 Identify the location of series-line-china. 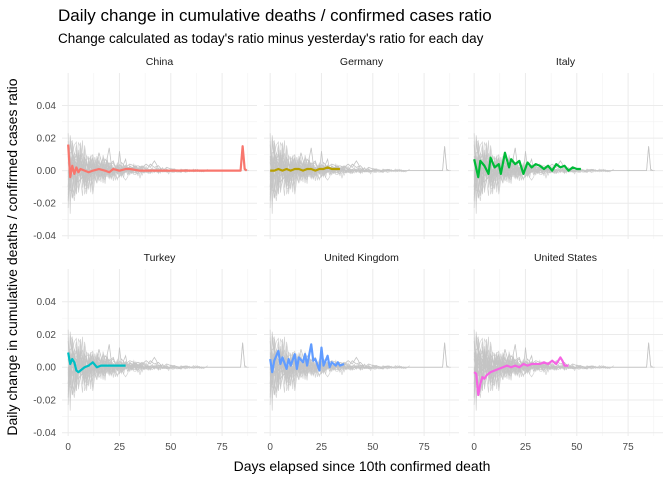
(157, 161).